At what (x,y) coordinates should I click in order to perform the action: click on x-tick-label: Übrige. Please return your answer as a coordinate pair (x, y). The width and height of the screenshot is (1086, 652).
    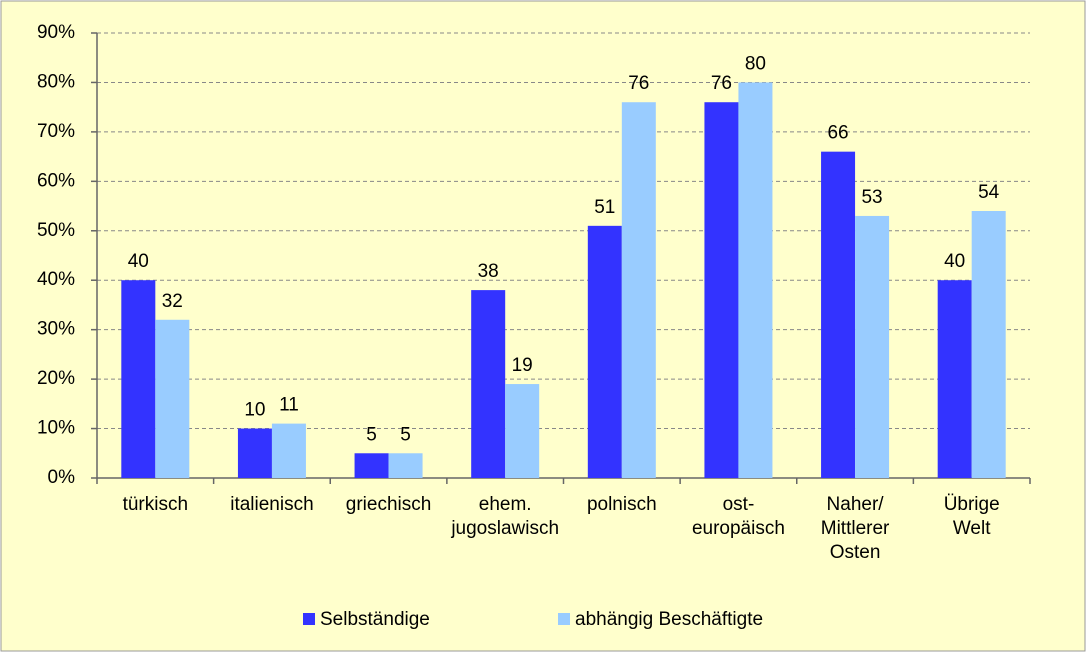
    Looking at the image, I should click on (972, 504).